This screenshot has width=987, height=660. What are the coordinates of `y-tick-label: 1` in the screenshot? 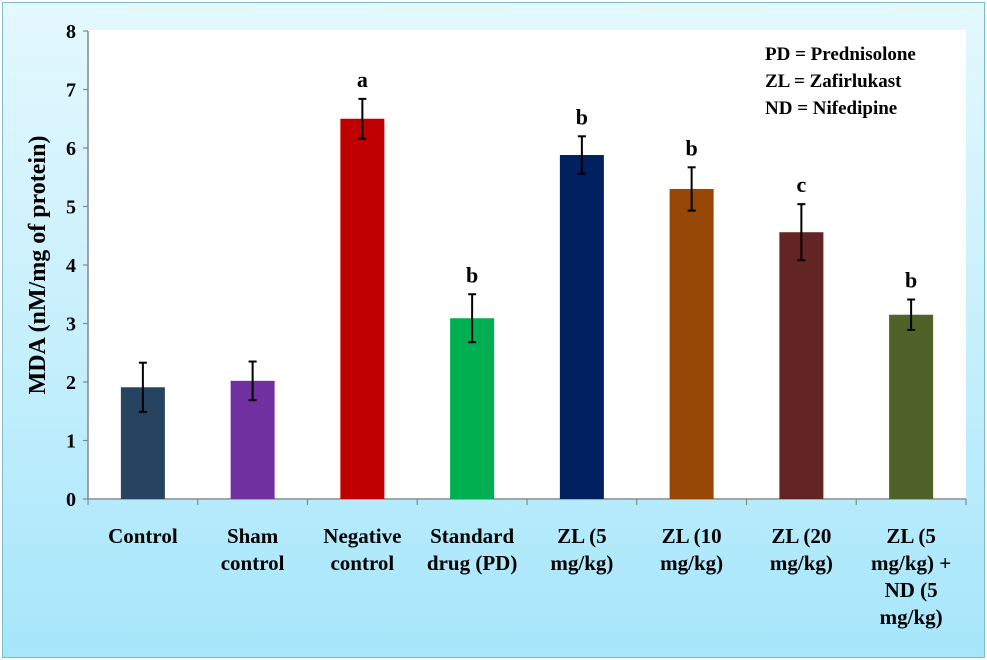 It's located at (71, 442).